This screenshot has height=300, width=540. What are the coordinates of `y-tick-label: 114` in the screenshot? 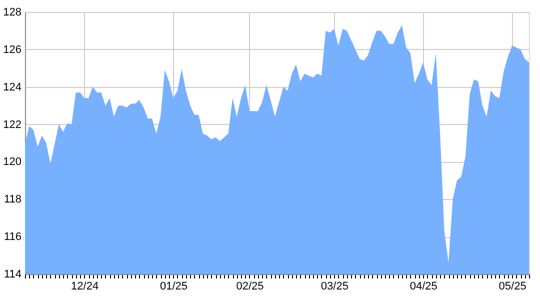 It's located at (13, 274).